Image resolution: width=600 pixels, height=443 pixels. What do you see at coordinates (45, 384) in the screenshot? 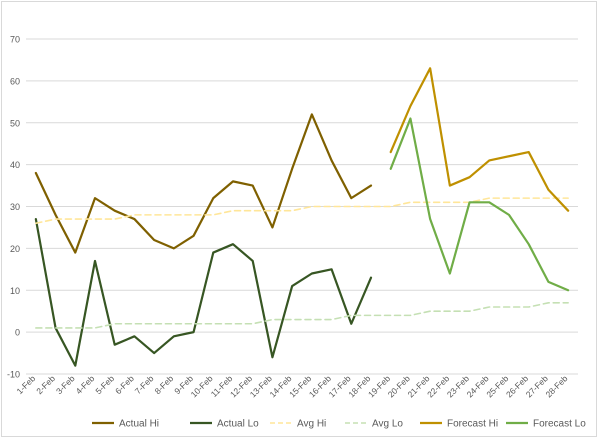
I see `x-tick-label: 2-Feb` at bounding box center [45, 384].